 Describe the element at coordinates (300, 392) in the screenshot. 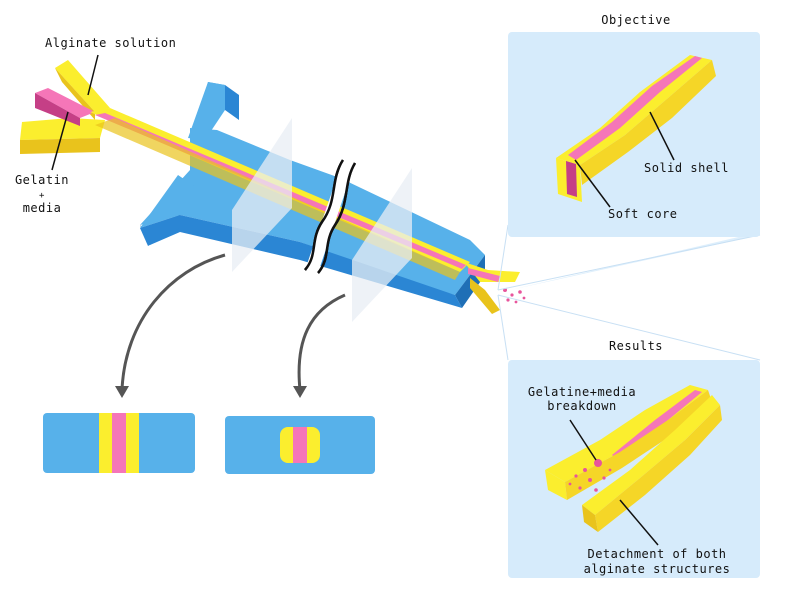

I see `arrow-to-section-2-head` at that location.